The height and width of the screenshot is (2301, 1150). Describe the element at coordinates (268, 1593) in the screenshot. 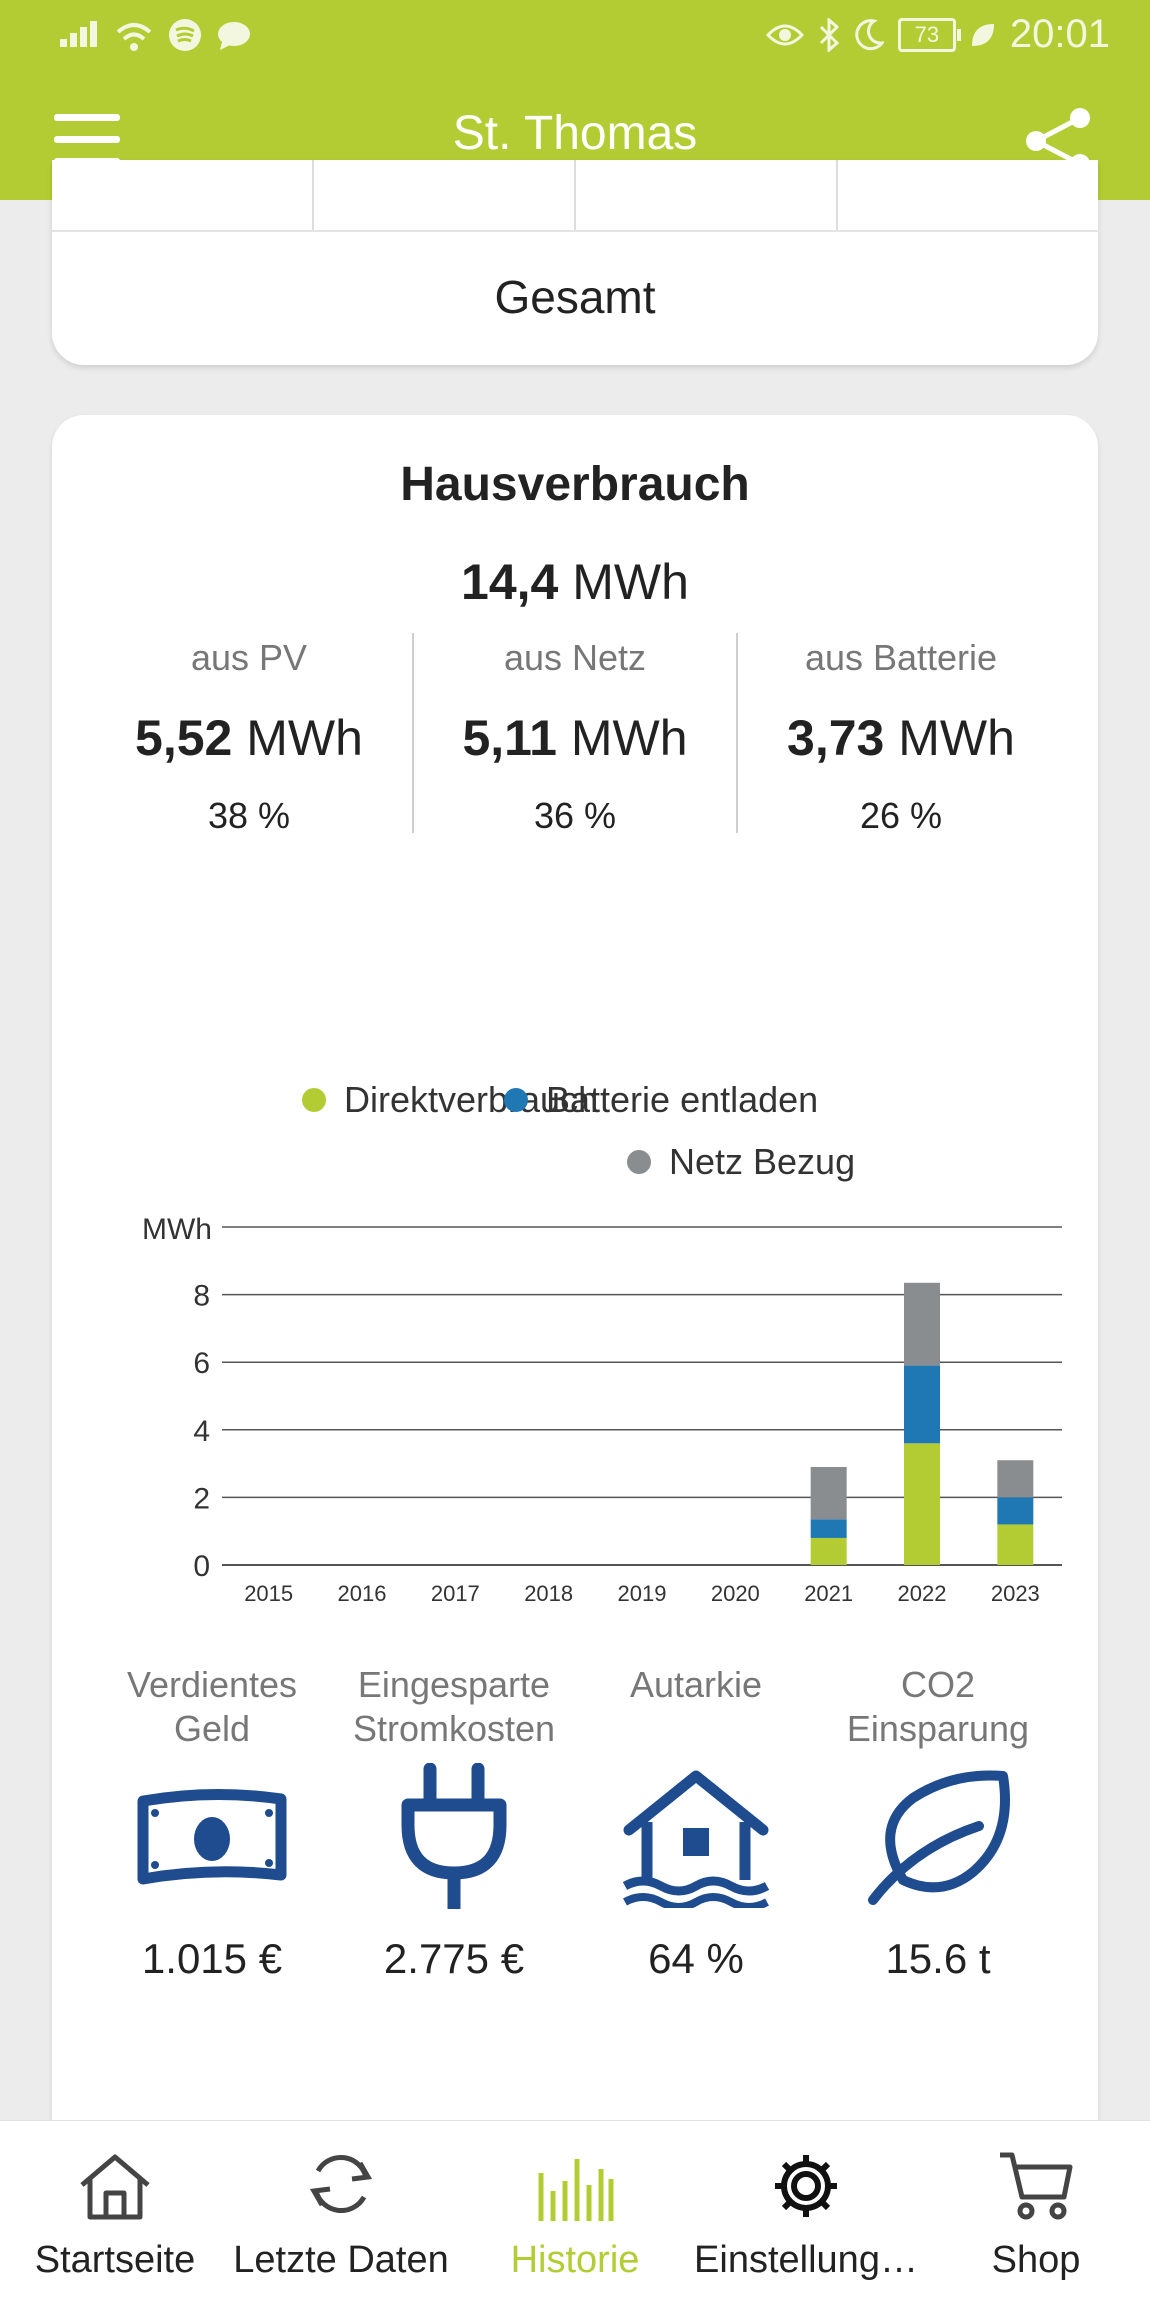

I see `x-tick-label: 2015` at that location.